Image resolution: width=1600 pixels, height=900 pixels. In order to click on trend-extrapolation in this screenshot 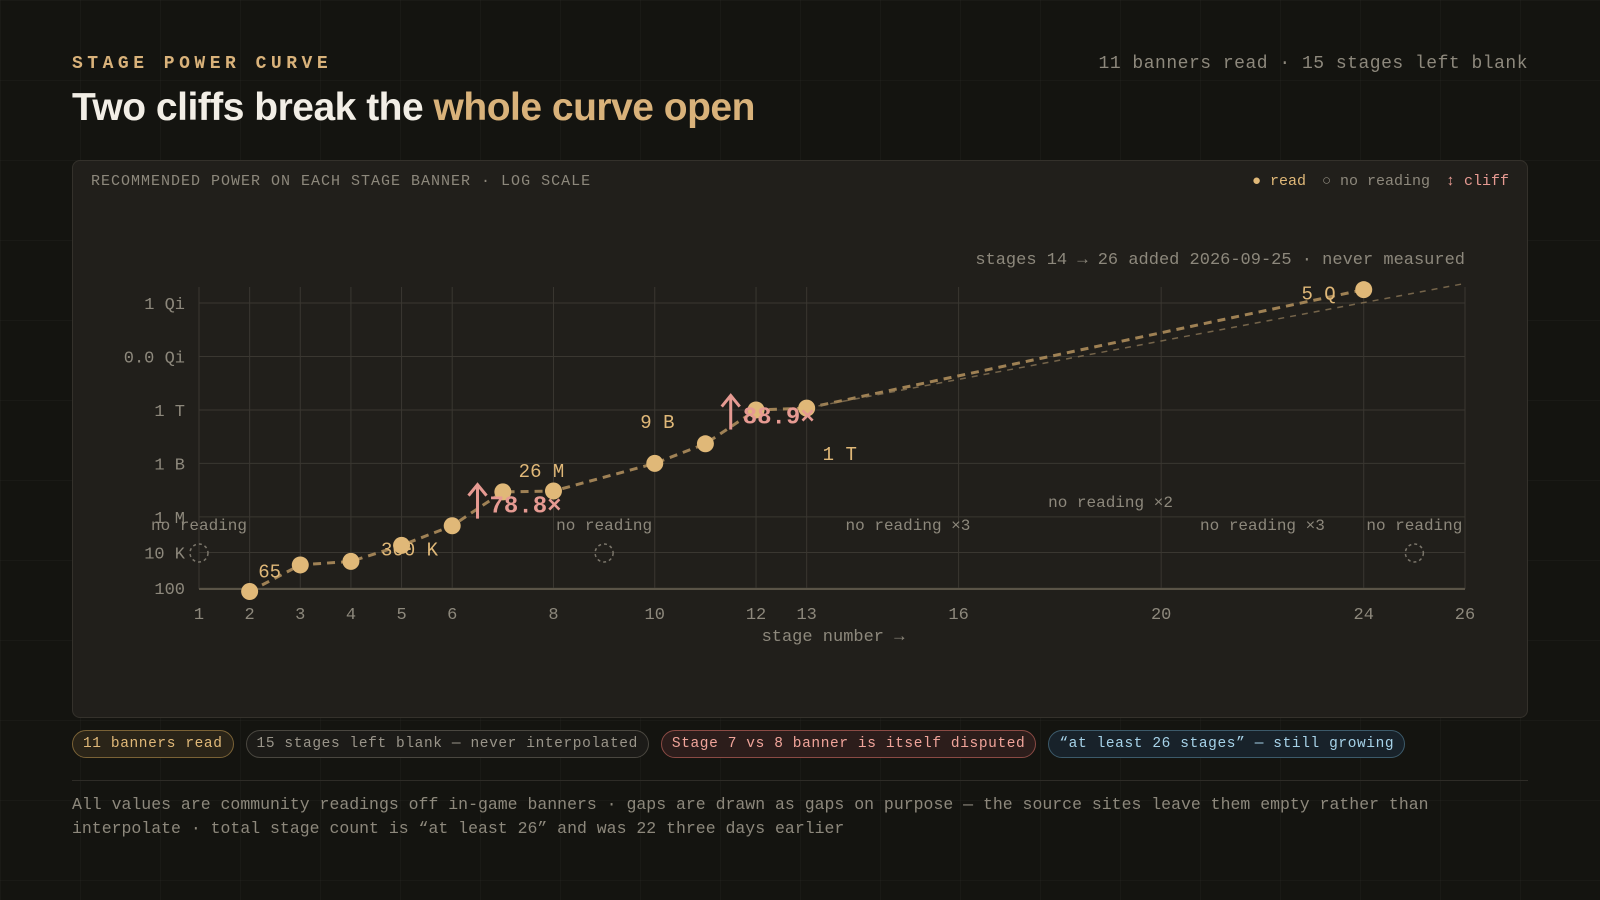, I will do `click(1136, 345)`.